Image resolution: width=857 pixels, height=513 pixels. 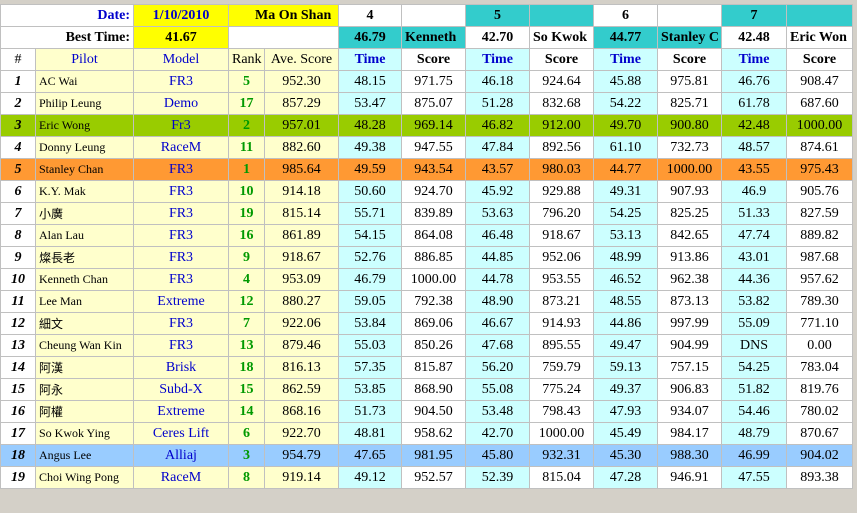 What do you see at coordinates (497, 37) in the screenshot?
I see `round-best-time: 42.70` at bounding box center [497, 37].